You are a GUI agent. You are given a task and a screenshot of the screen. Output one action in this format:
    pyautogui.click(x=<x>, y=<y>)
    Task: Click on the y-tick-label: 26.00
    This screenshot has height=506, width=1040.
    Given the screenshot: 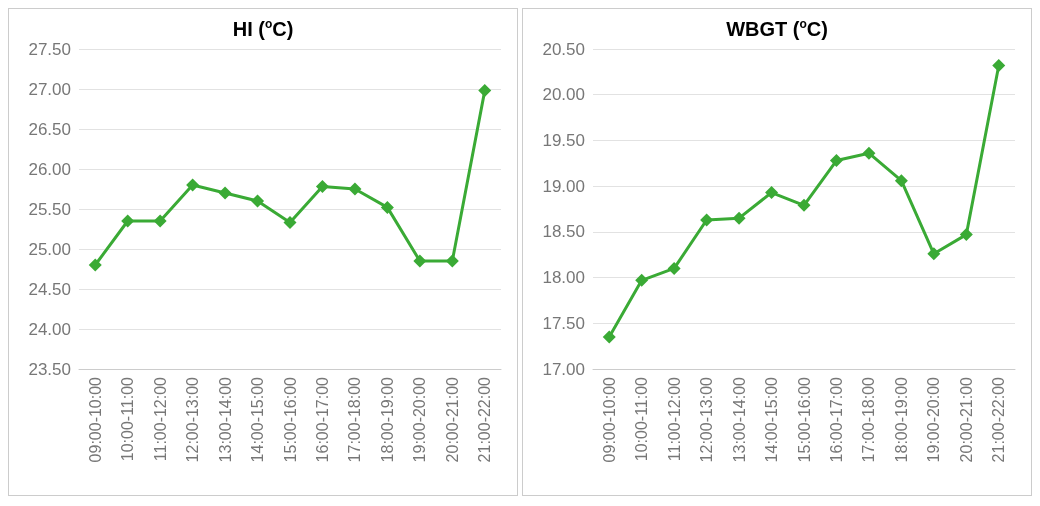 What is the action you would take?
    pyautogui.click(x=49, y=169)
    